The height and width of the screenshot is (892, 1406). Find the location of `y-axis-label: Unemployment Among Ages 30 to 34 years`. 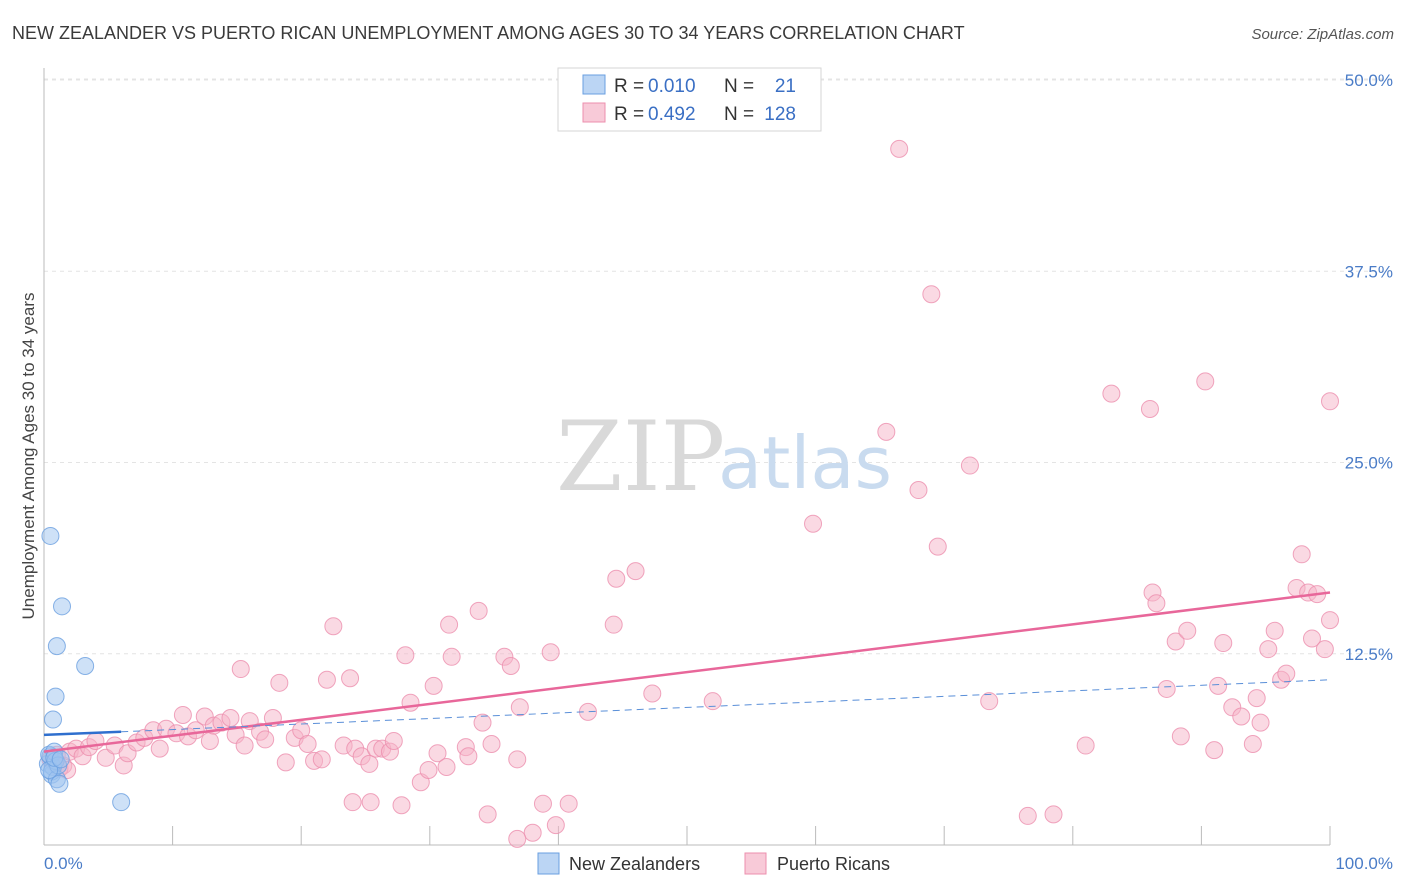

y-axis-label: Unemployment Among Ages 30 to 34 years is located at coordinates (28, 456).